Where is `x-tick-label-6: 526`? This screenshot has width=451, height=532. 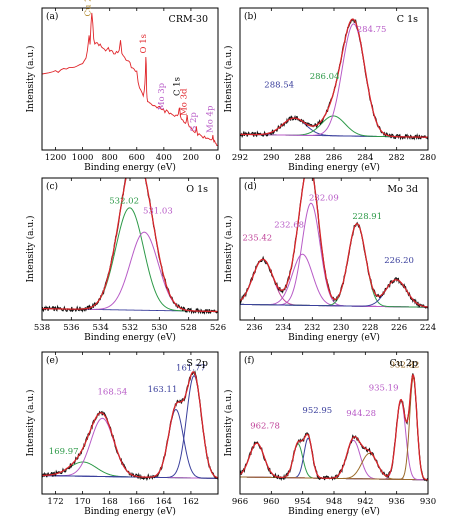
x-tick-label-6: 526 is located at coordinates (218, 328).